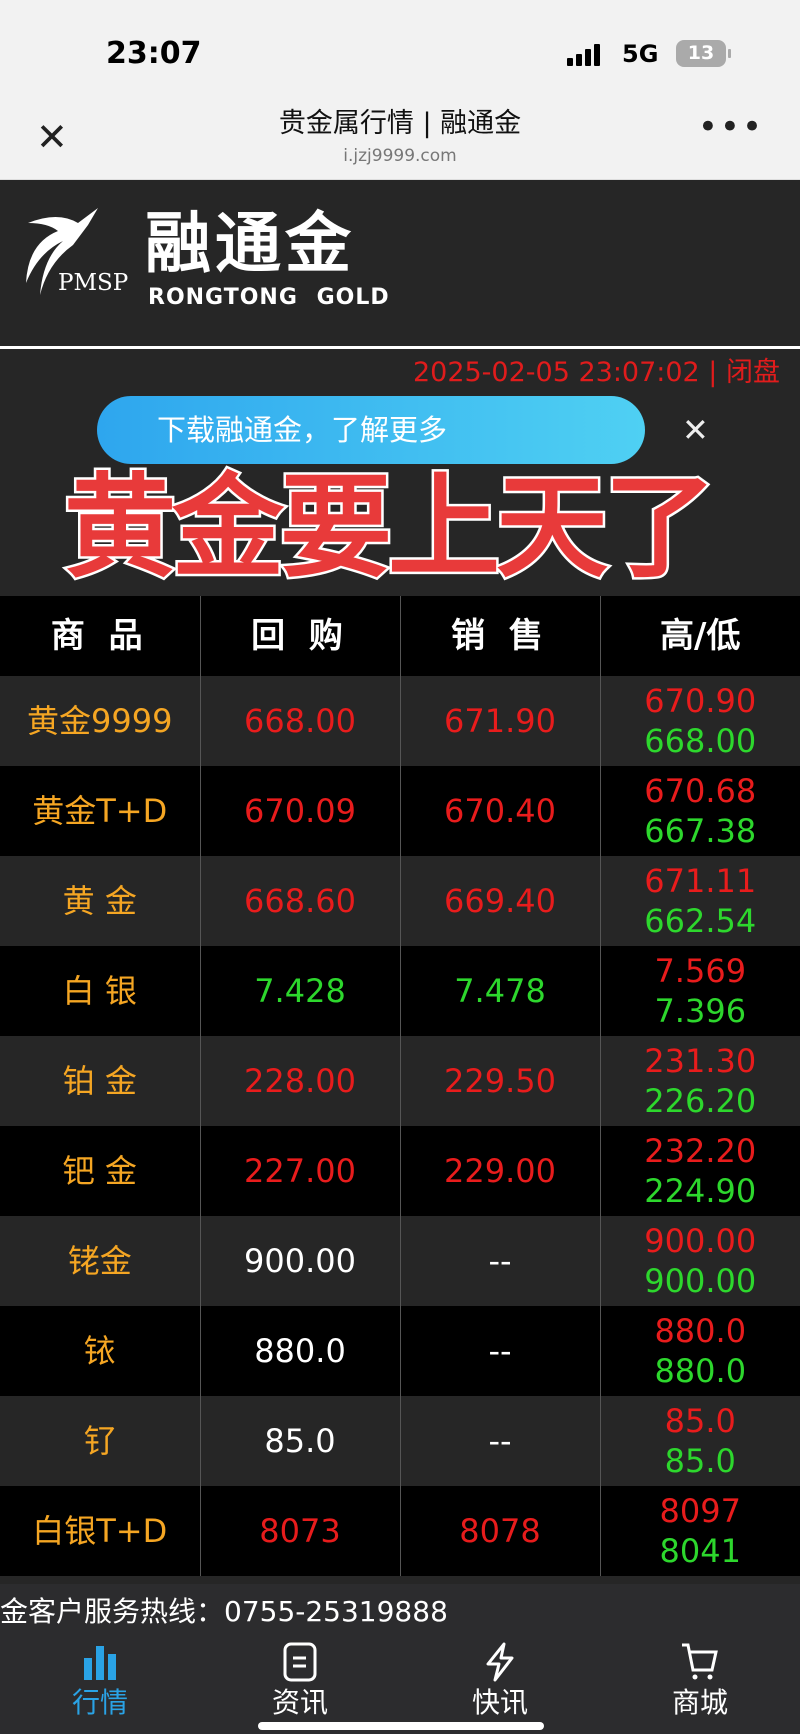 This screenshot has width=800, height=1734. What do you see at coordinates (700, 921) in the screenshot?
I see `low-price: 662.54` at bounding box center [700, 921].